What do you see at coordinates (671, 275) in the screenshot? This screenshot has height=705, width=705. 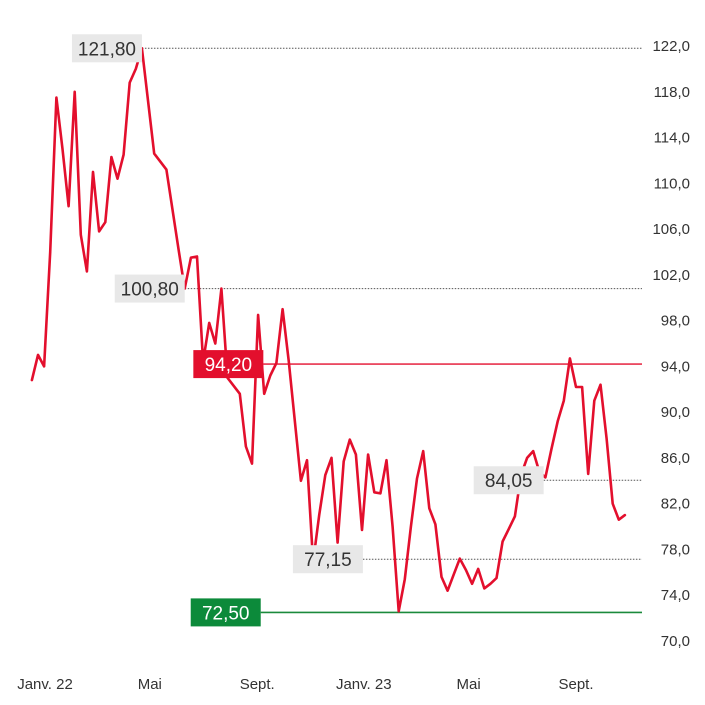 I see `y-tick-label: 102,0` at bounding box center [671, 275].